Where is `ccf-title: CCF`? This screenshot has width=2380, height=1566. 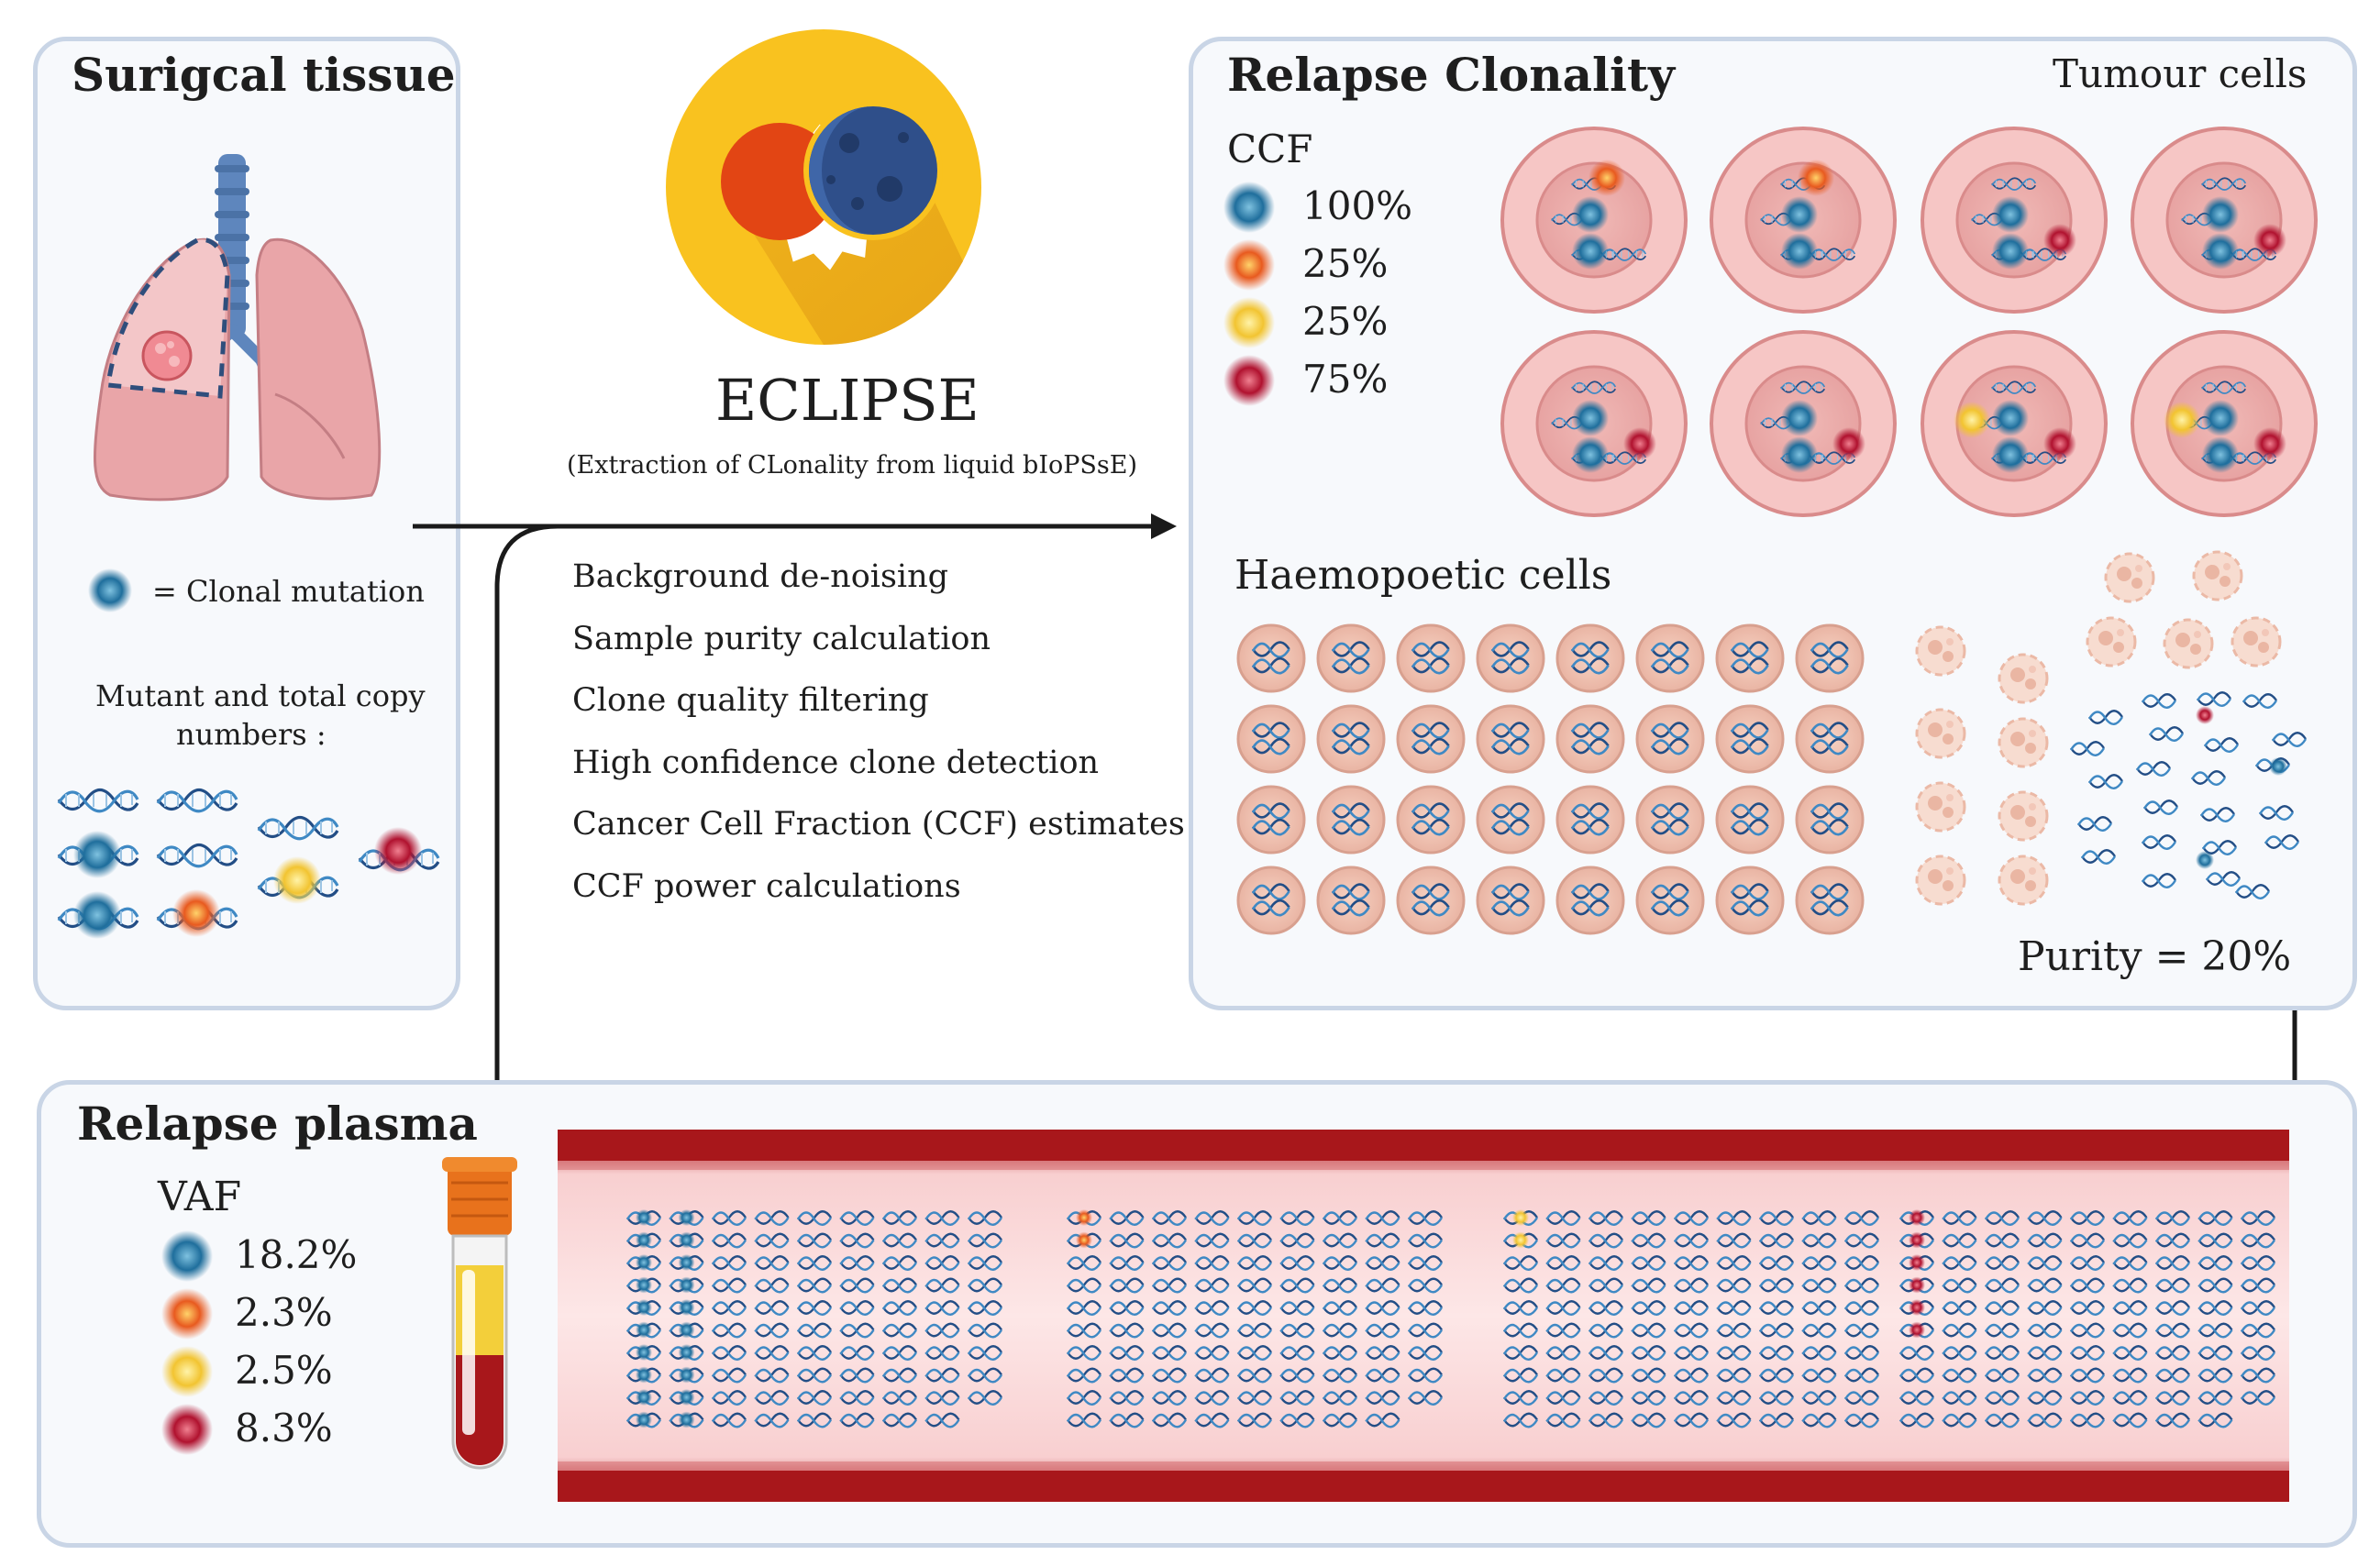
ccf-title: CCF is located at coordinates (1270, 149).